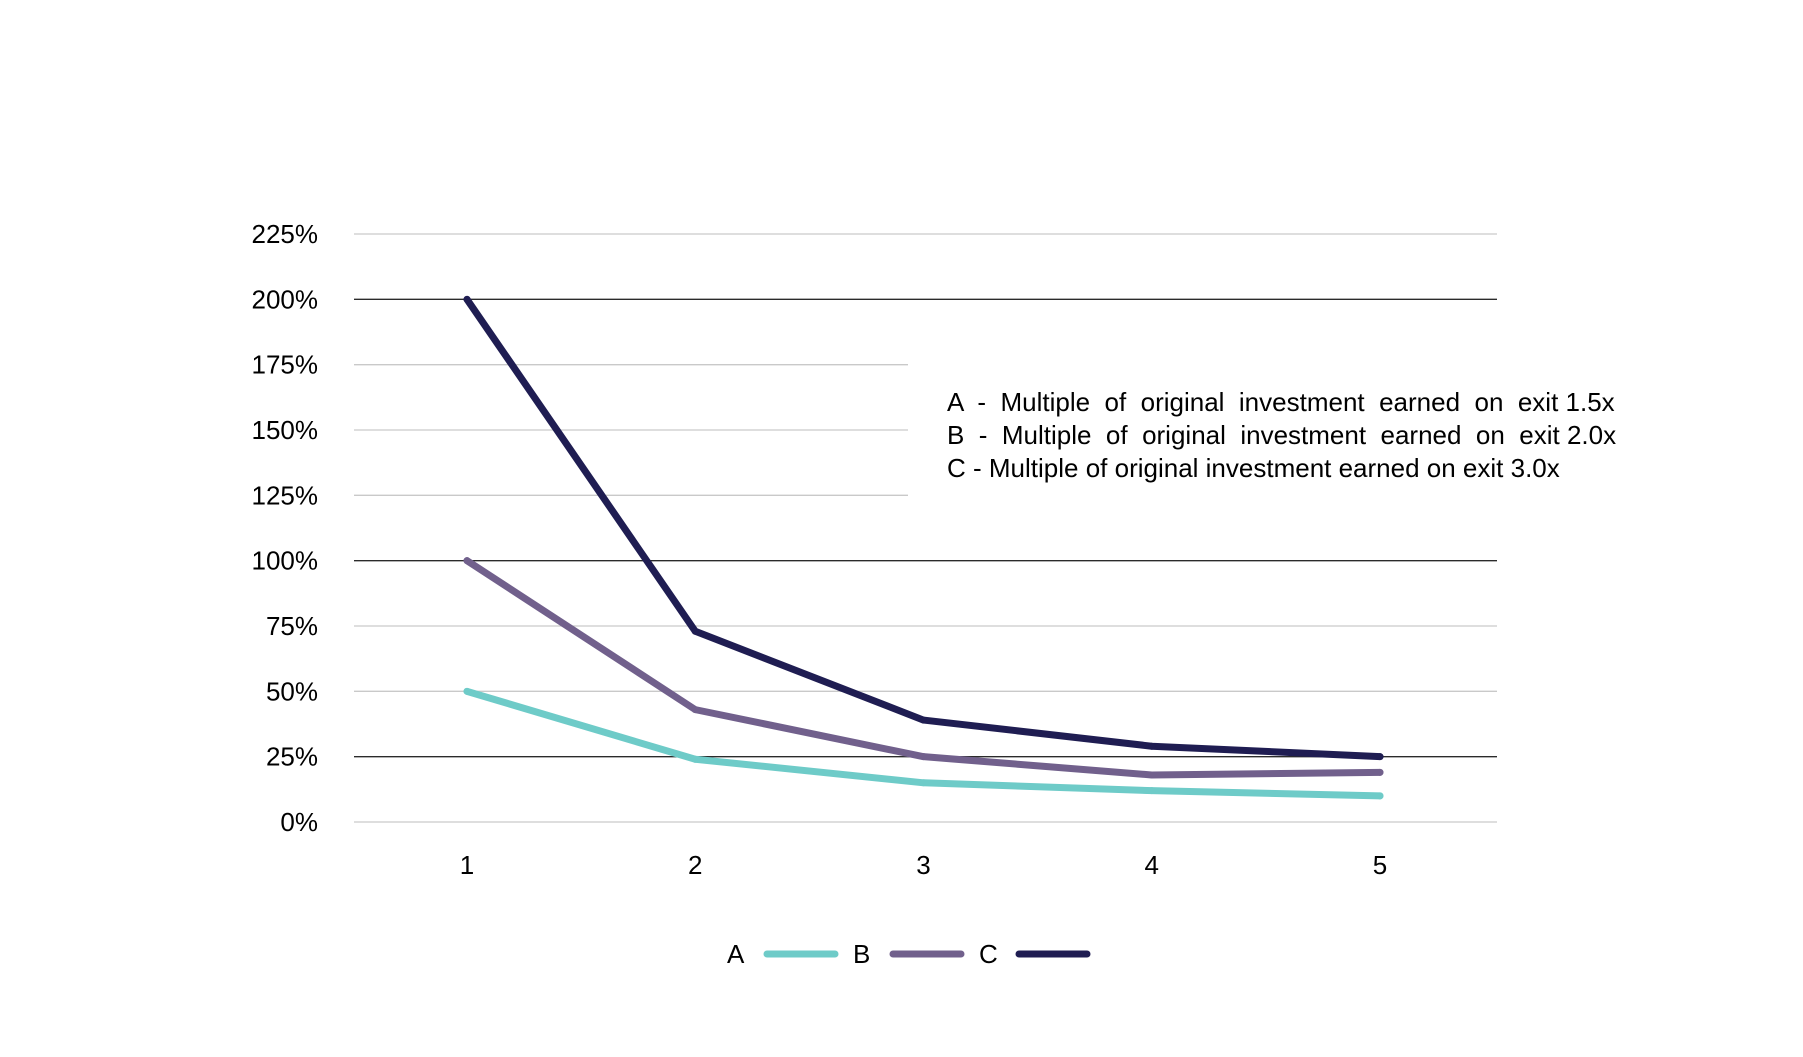 This screenshot has height=1057, width=1803. Describe the element at coordinates (988, 954) in the screenshot. I see `legend-label-c: C` at that location.